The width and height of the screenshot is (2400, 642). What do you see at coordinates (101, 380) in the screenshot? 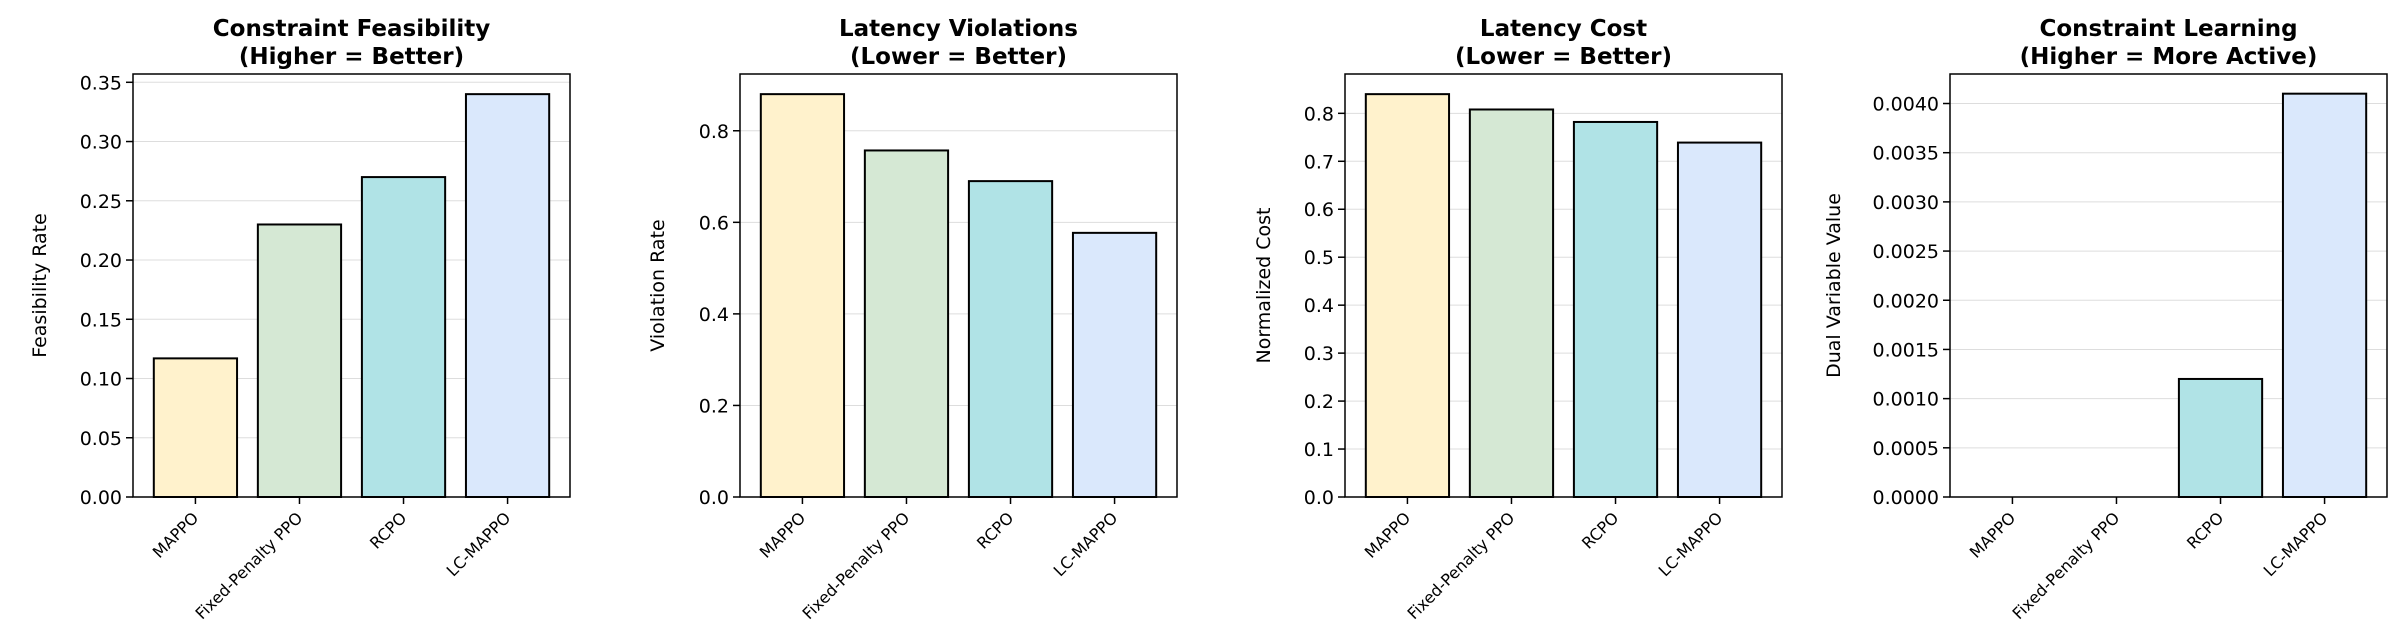
I see `y-tick-label: 0.10` at bounding box center [101, 380].